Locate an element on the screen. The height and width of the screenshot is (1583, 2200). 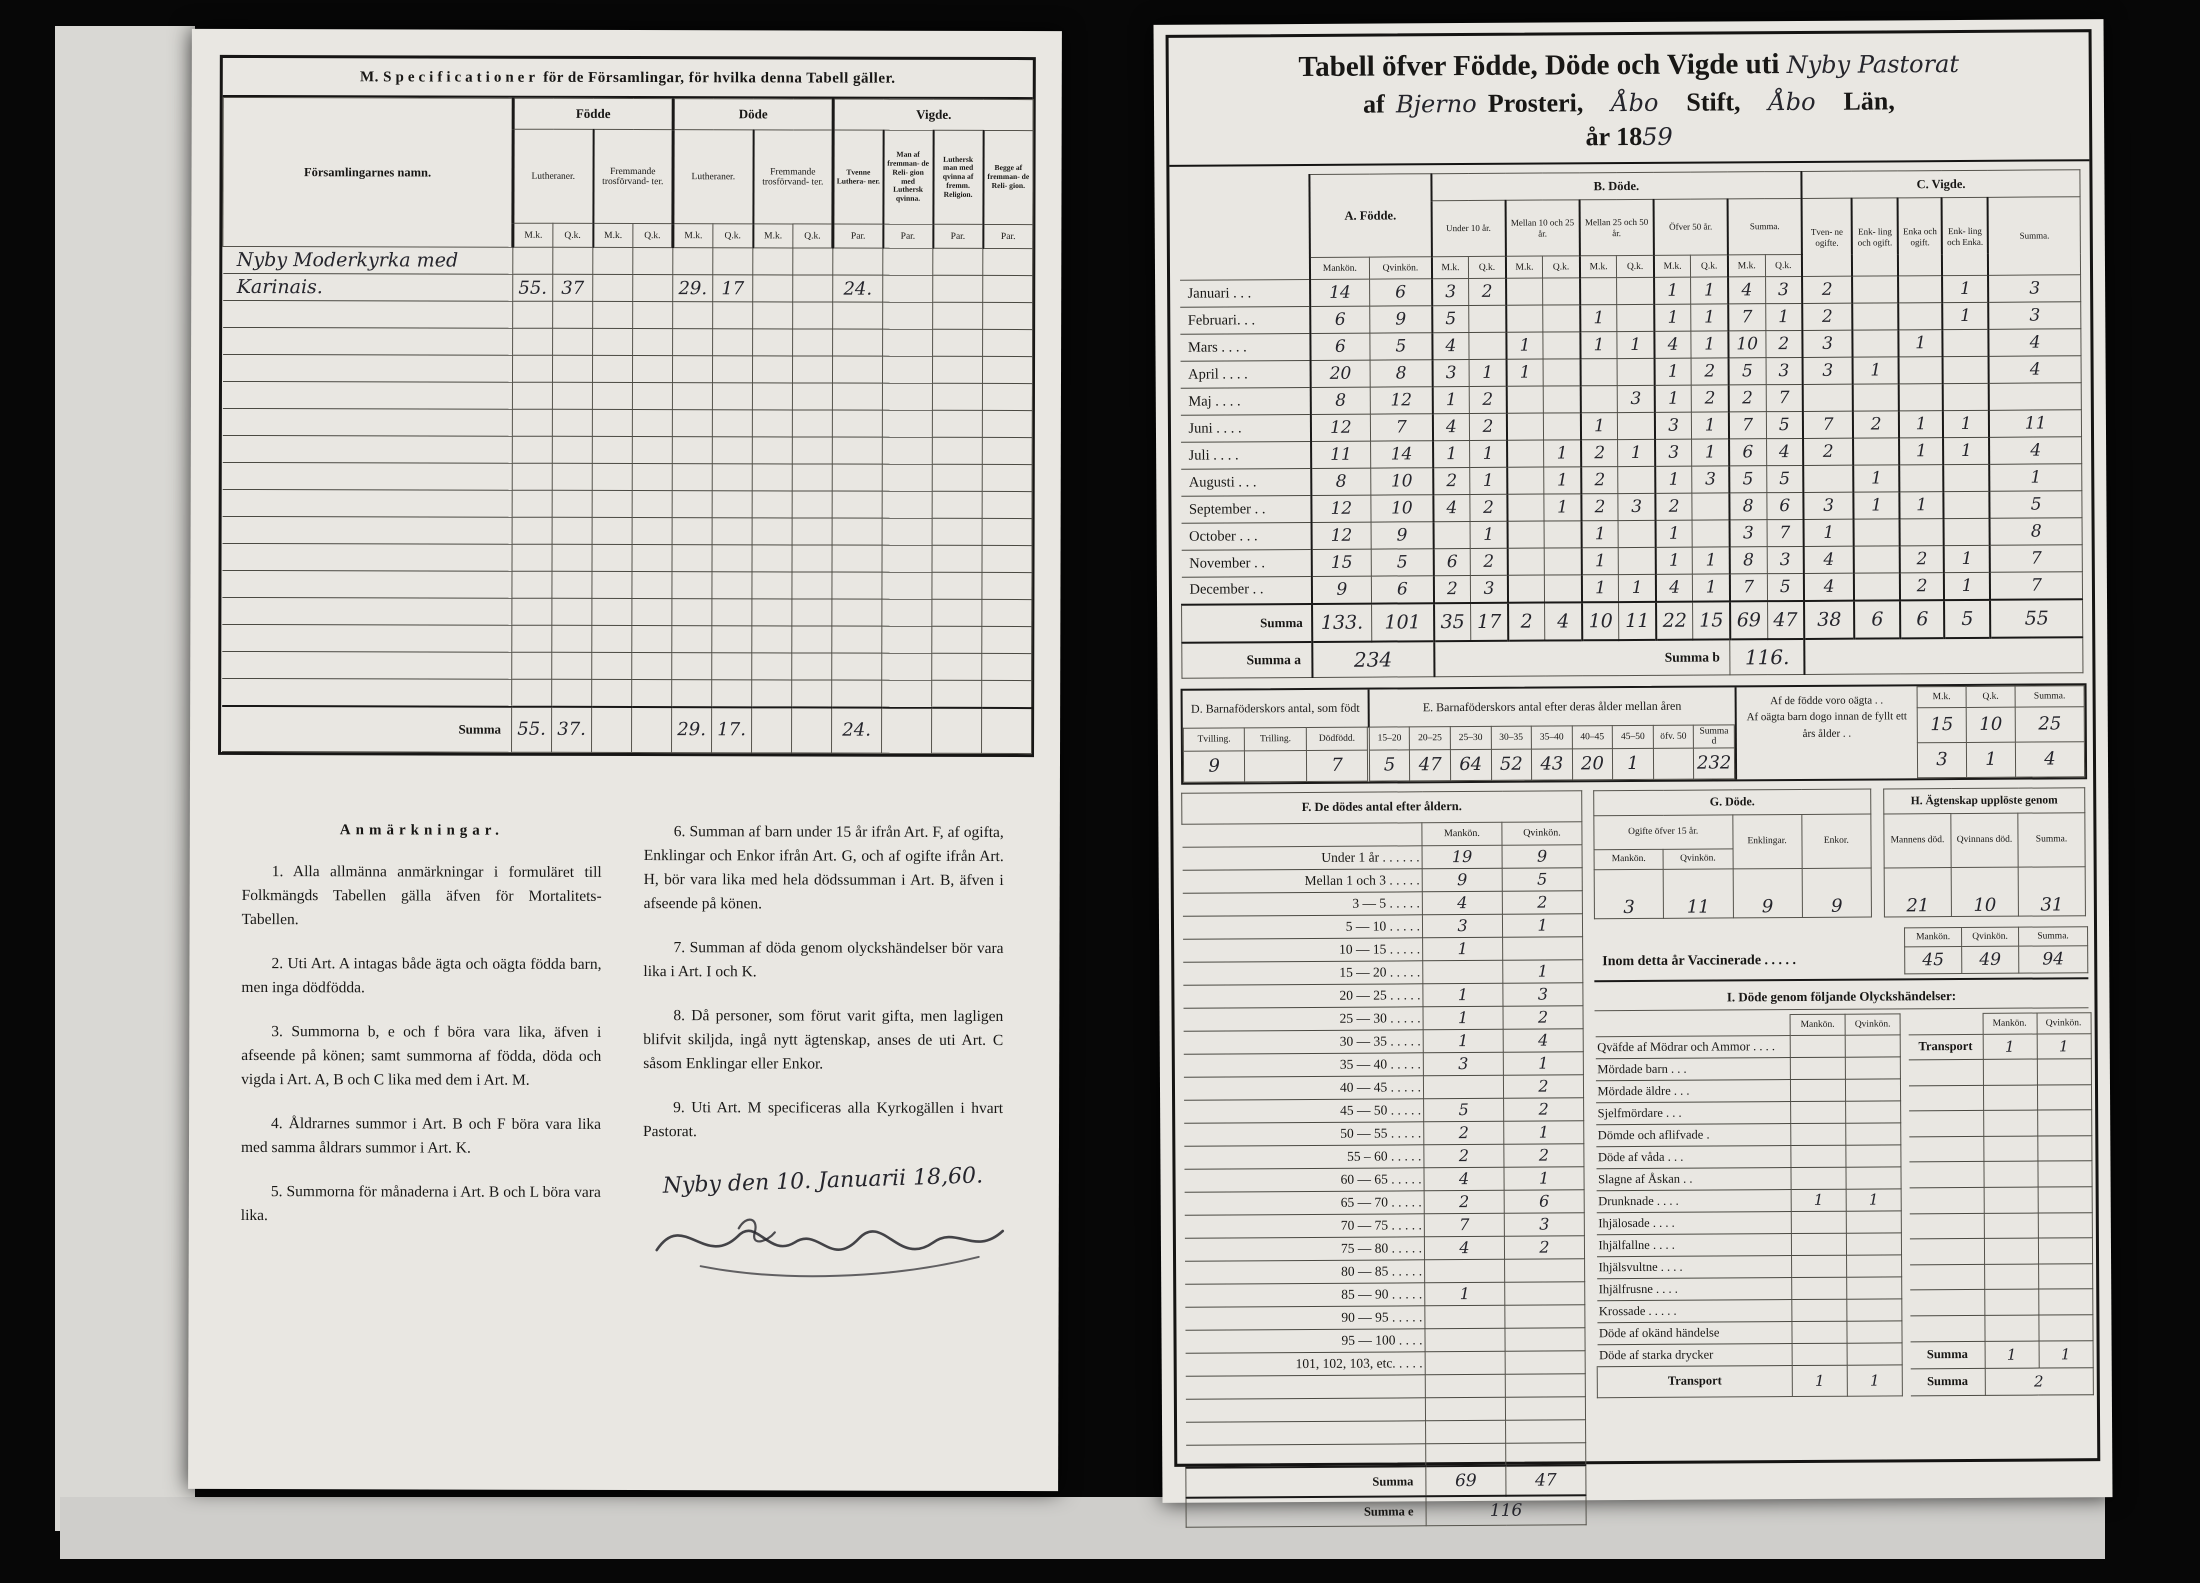
value-cell: 29. is located at coordinates (692, 288).